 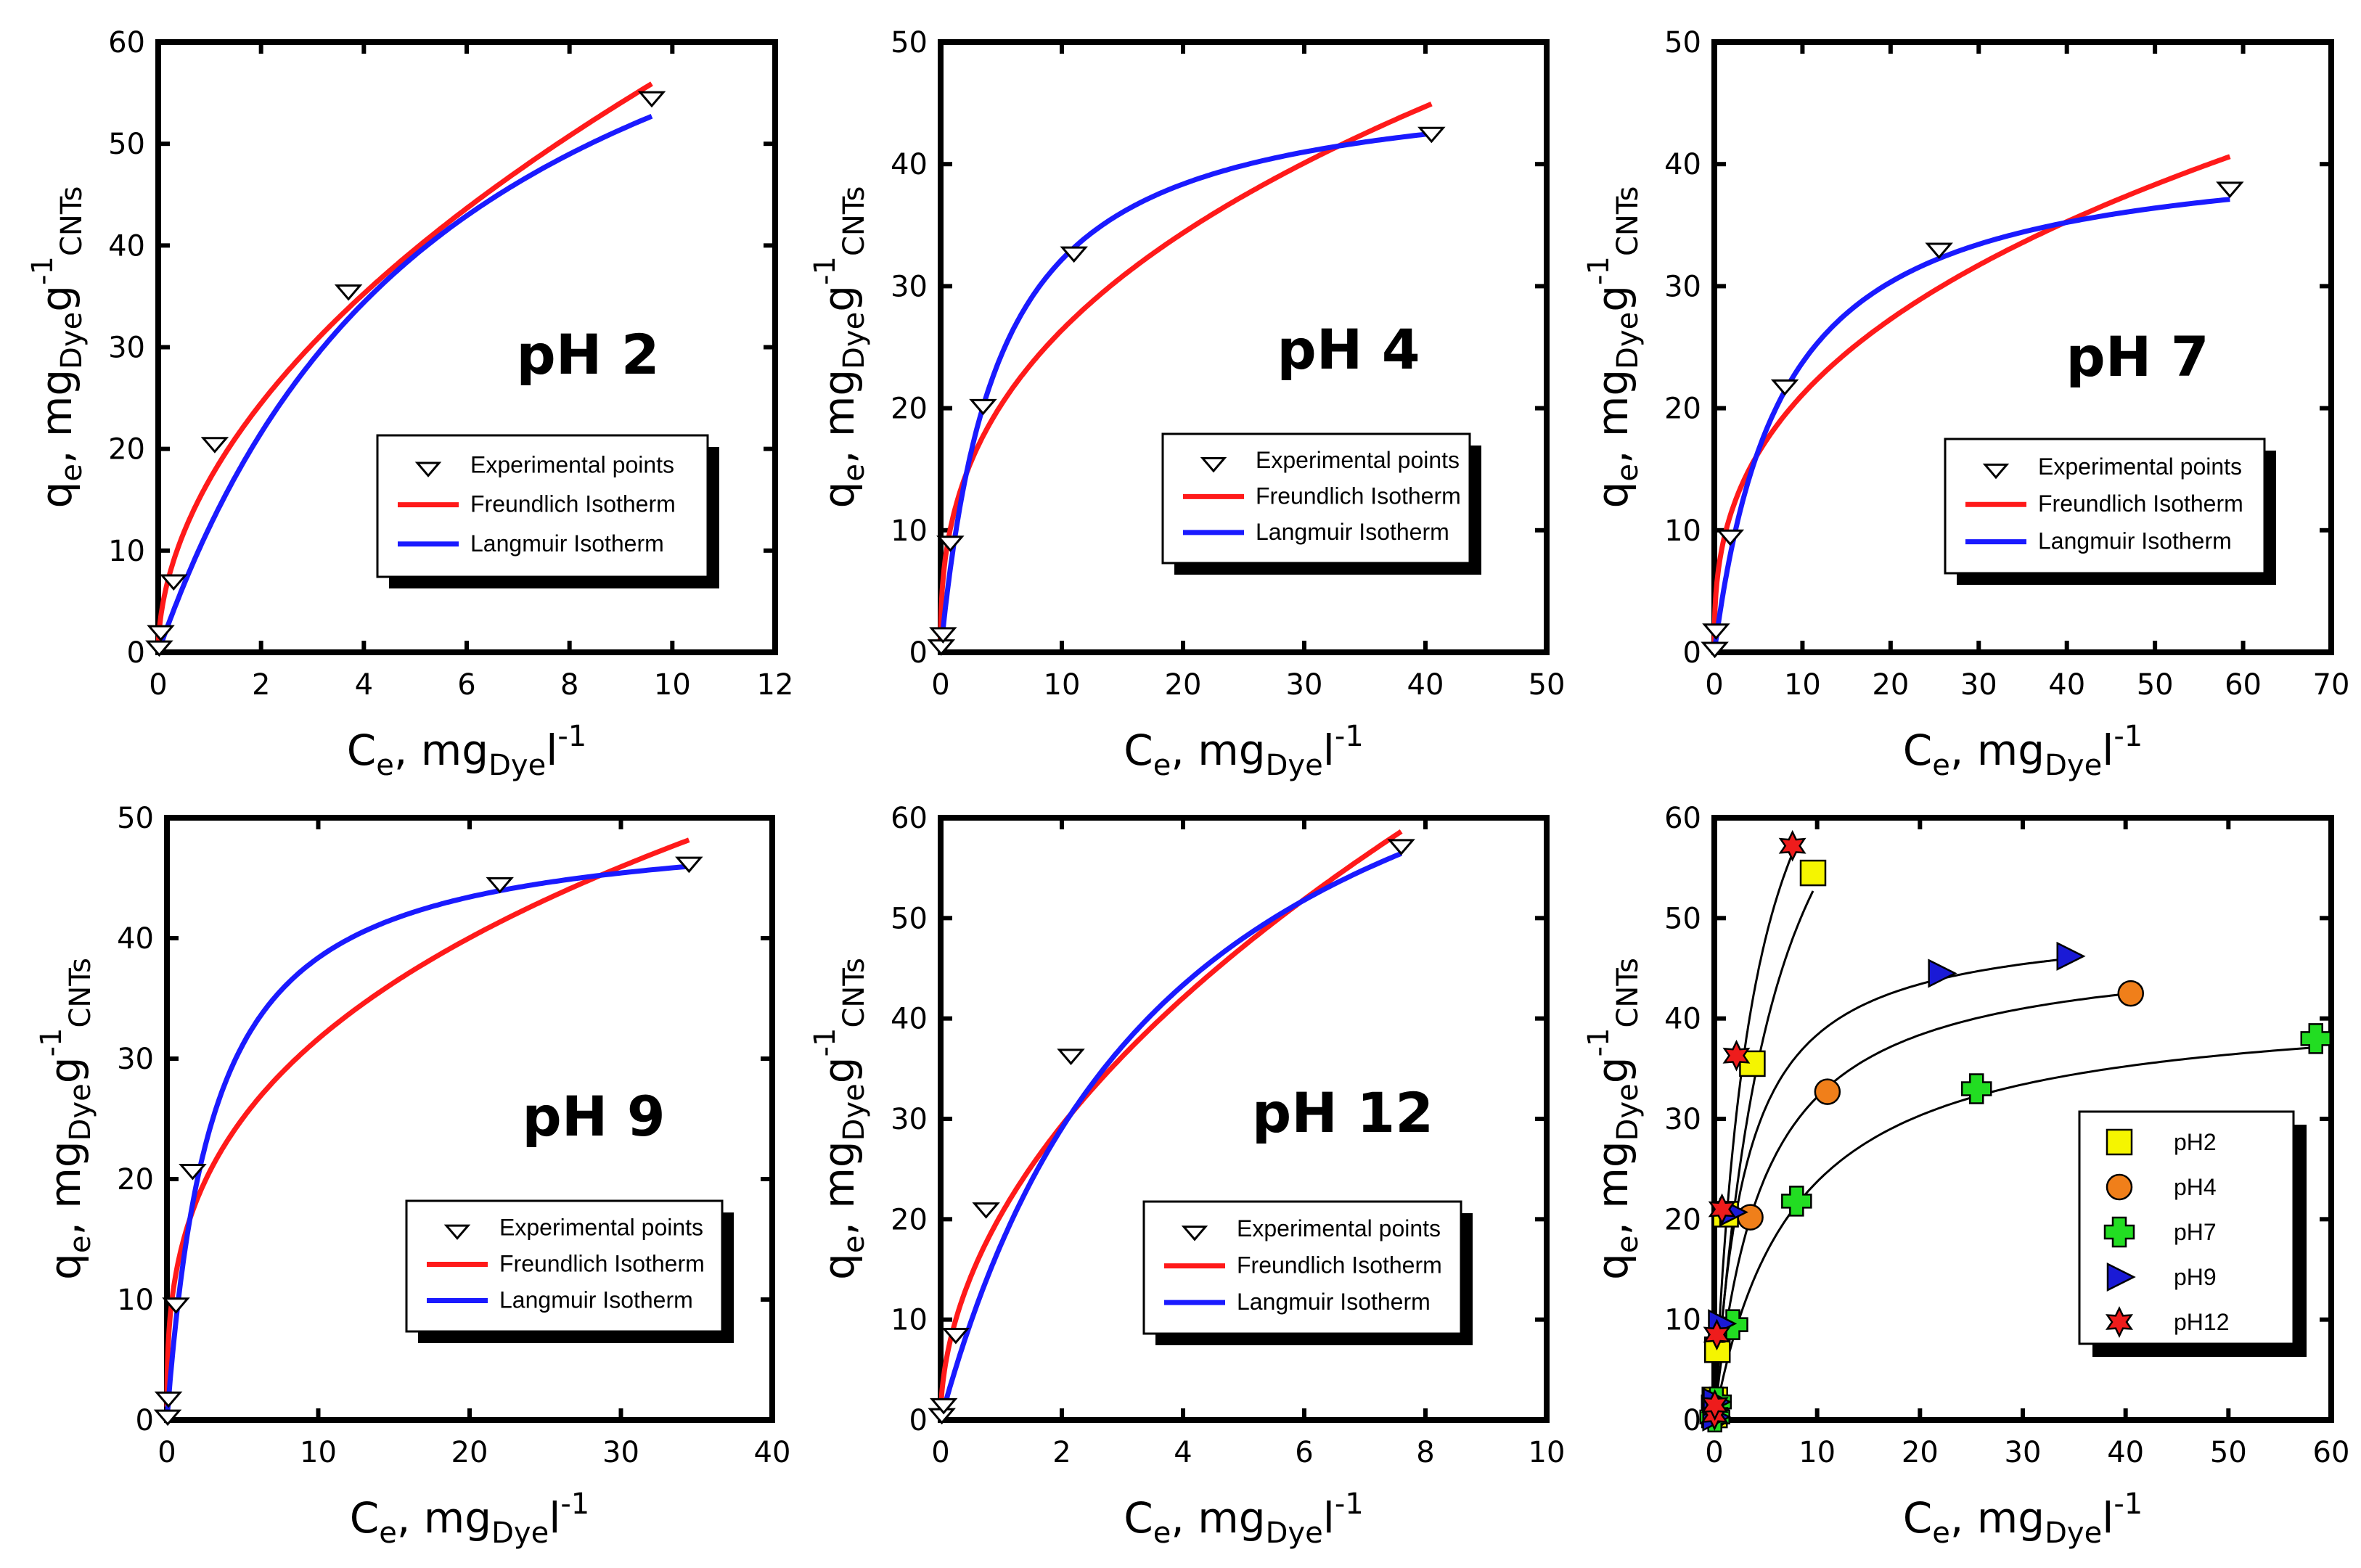 I want to click on fit-curve-pH7, so click(x=2014, y=1233).